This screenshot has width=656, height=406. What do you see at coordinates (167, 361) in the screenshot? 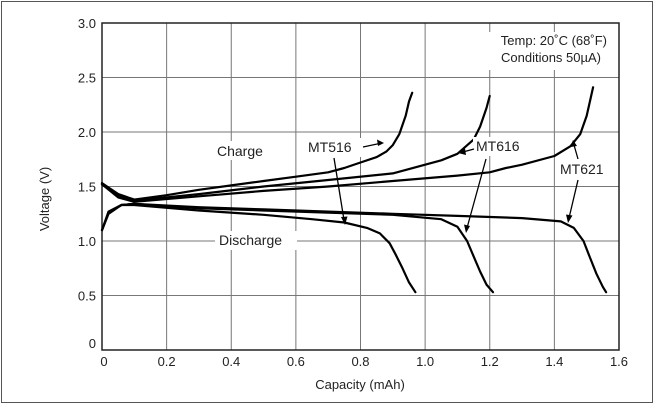
I see `x-tick-label: 0.2` at bounding box center [167, 361].